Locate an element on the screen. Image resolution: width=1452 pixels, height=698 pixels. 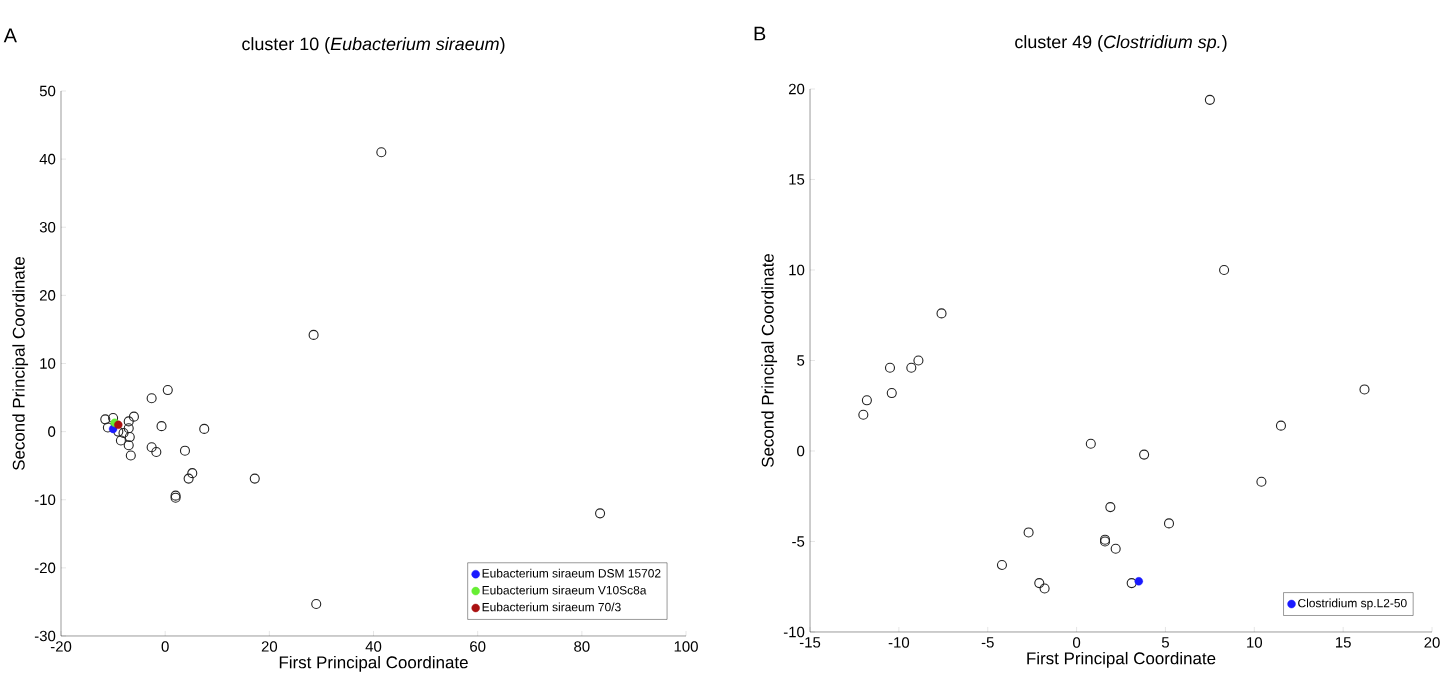
text: A is located at coordinates (10, 35).